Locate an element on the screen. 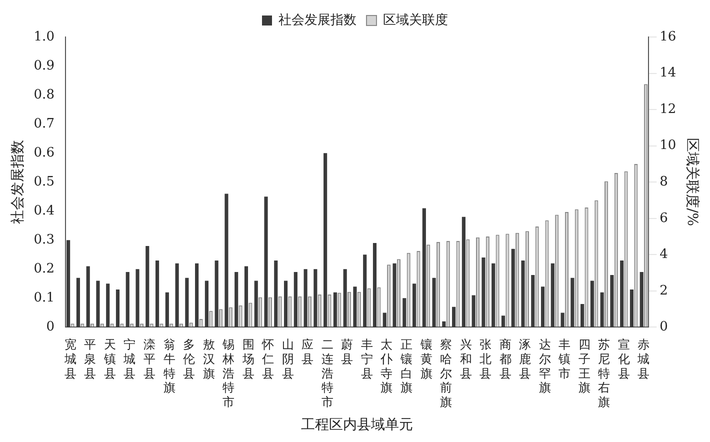 The image size is (710, 442). y2-tick-label: 2 is located at coordinates (664, 290).